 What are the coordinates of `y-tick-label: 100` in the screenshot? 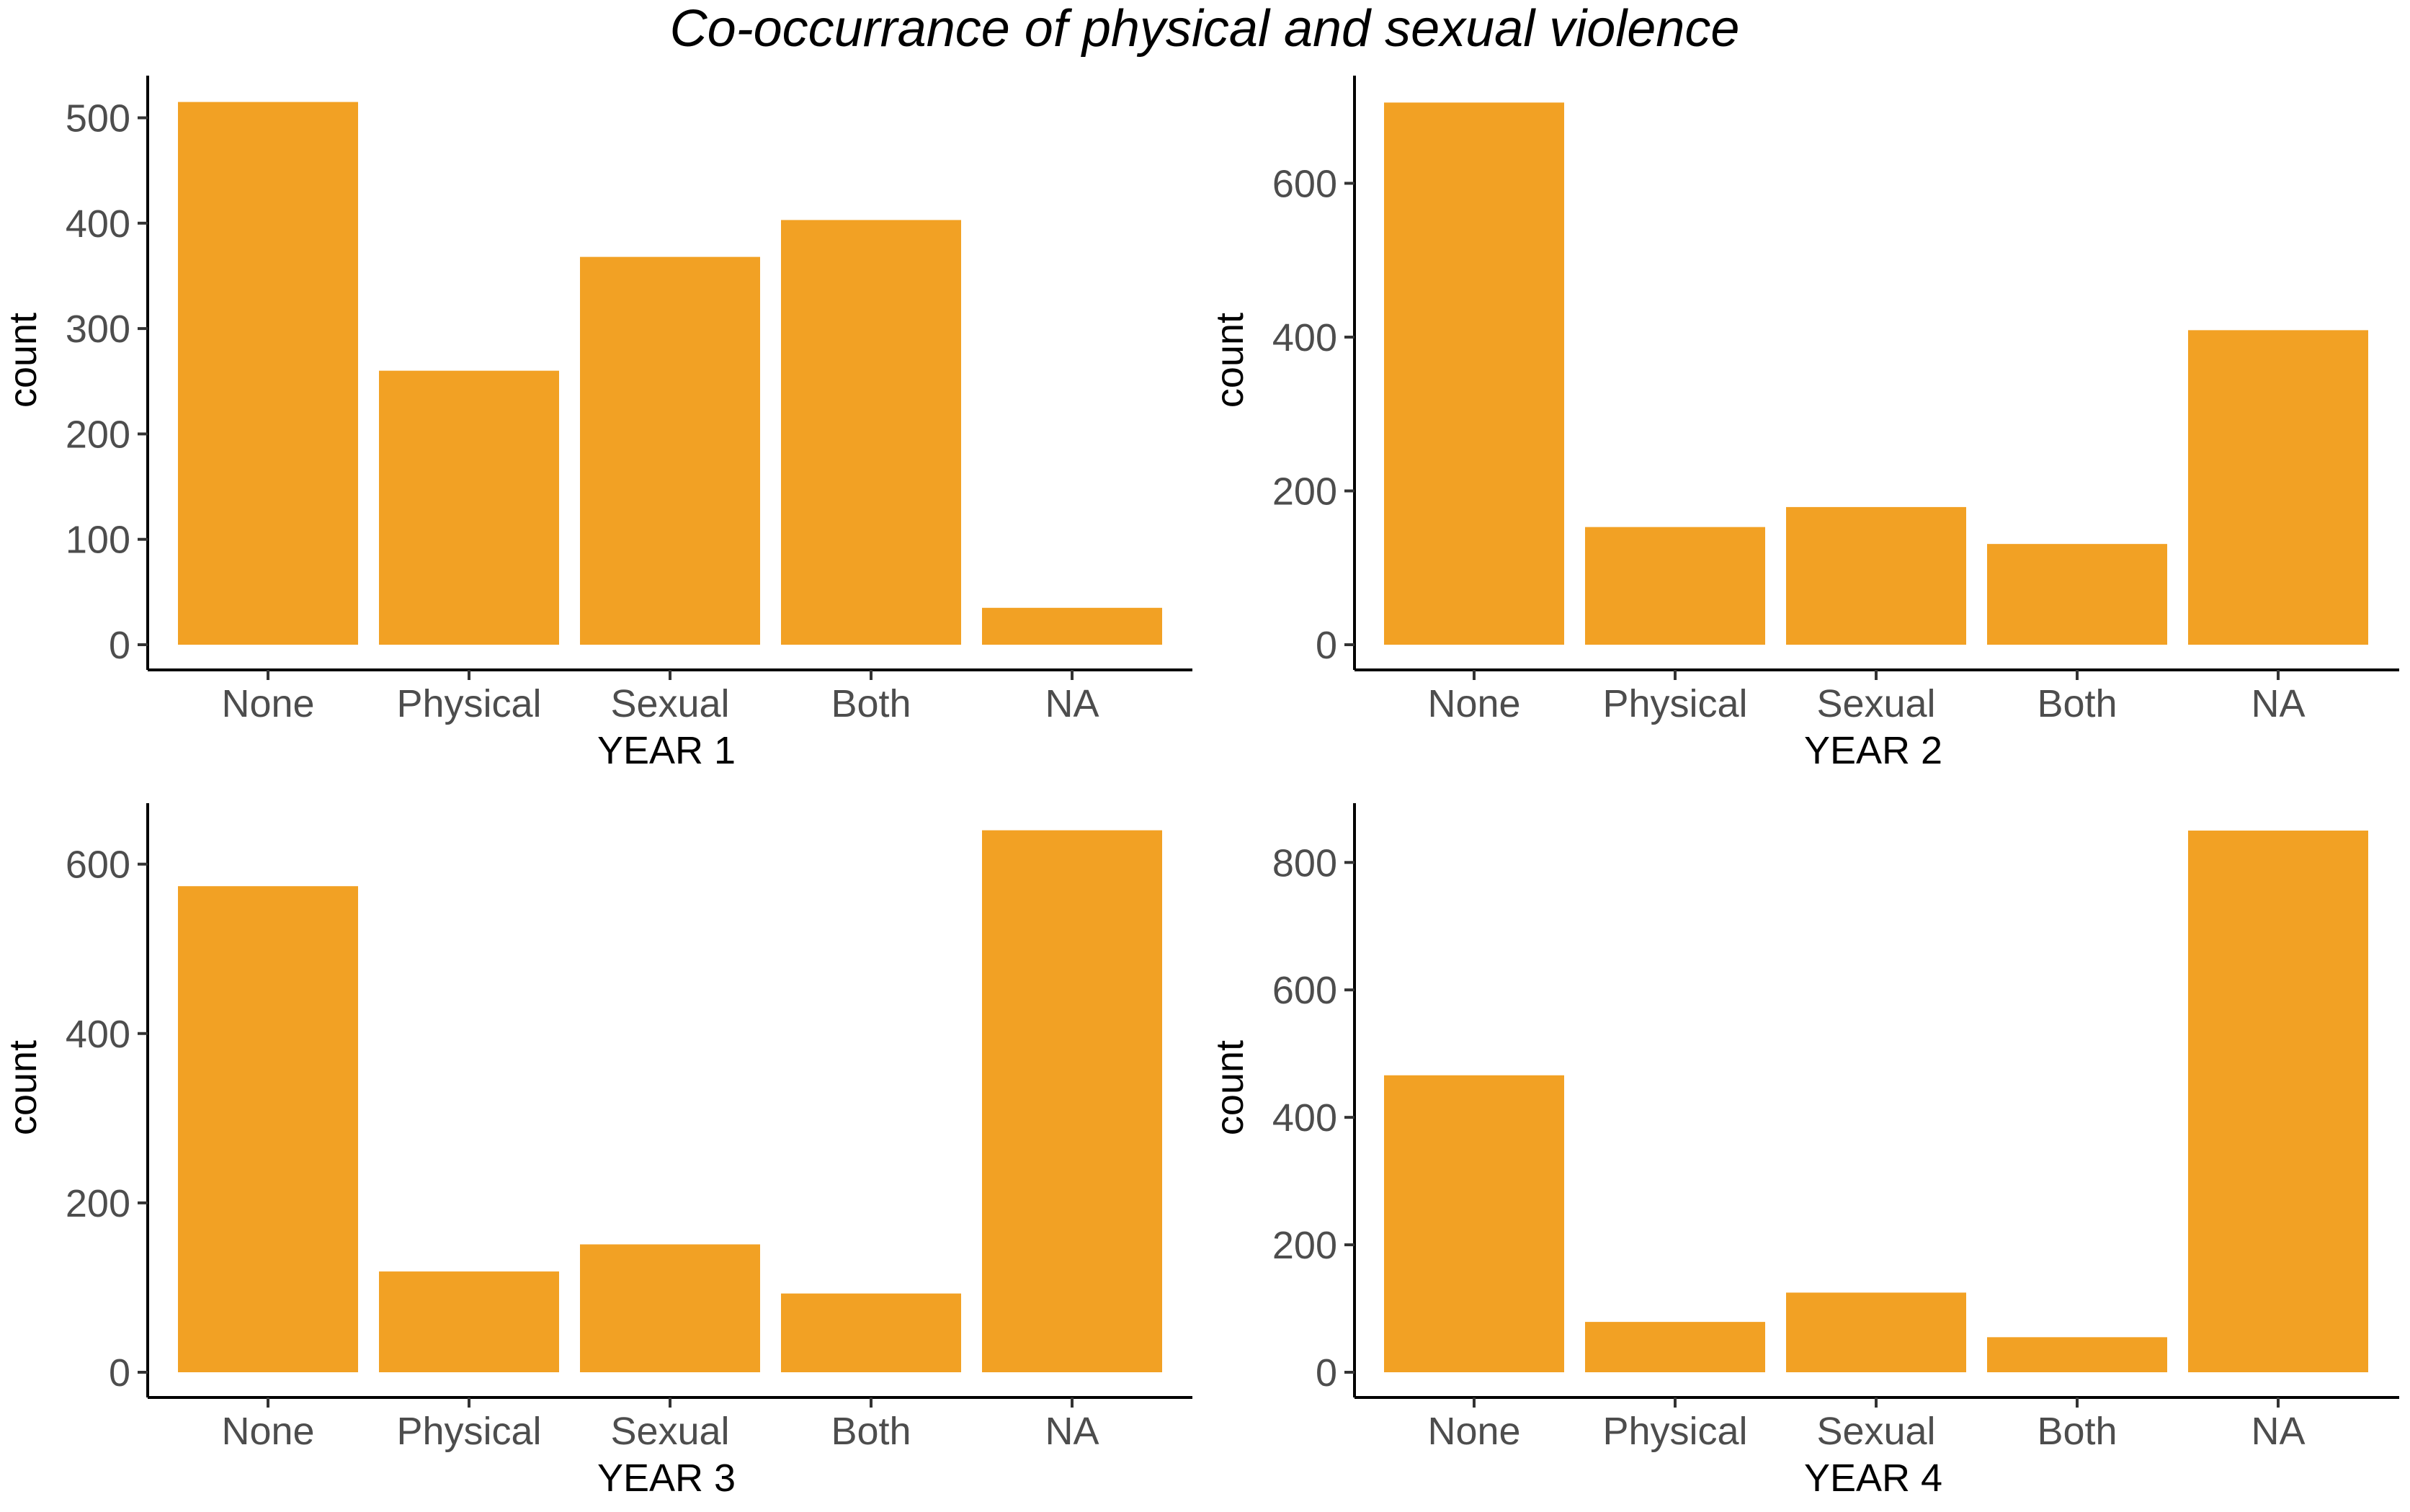 It's located at (98, 540).